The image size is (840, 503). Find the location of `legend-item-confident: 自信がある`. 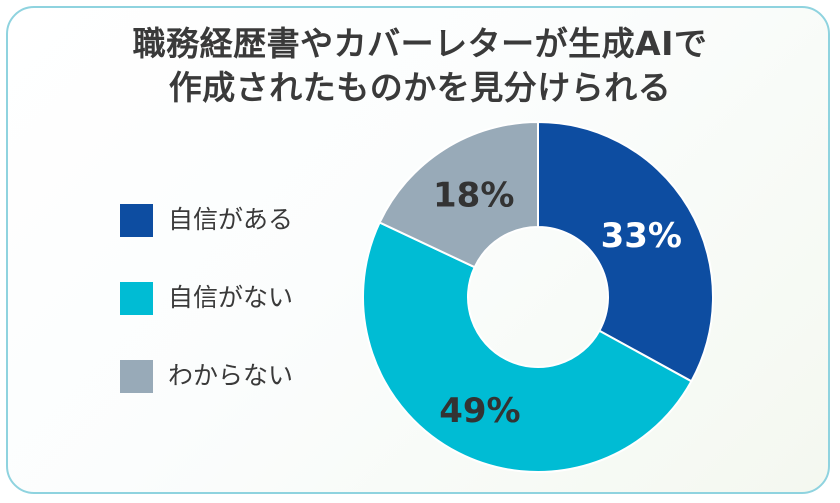

legend-item-confident: 自信がある is located at coordinates (250, 220).